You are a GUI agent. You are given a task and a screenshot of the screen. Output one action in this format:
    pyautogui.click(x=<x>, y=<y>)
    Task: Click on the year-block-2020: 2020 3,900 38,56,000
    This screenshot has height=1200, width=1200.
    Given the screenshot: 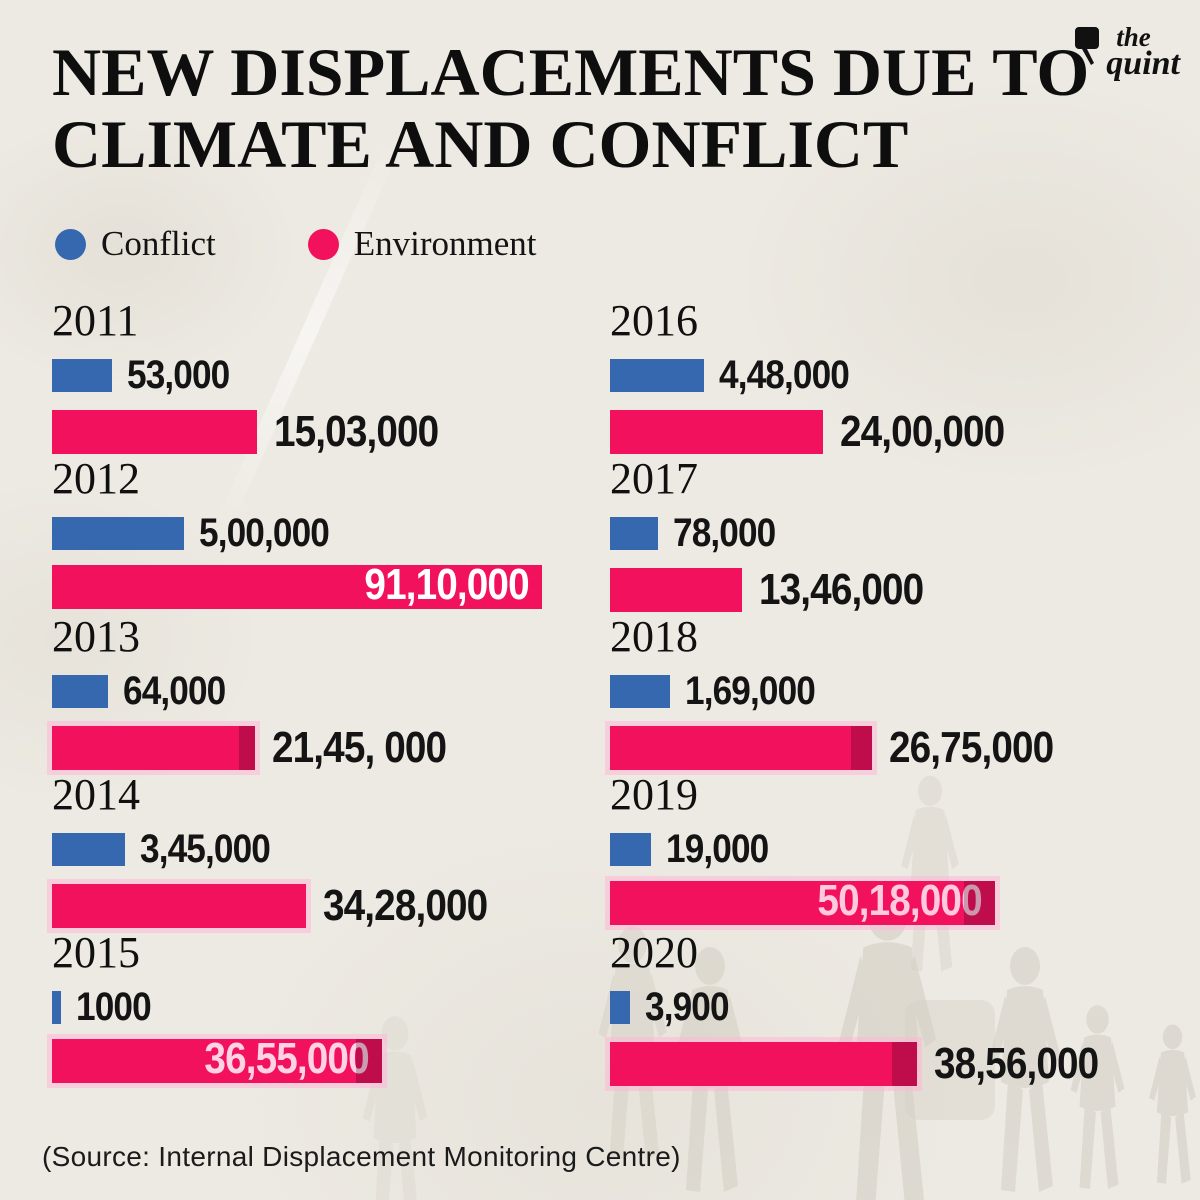 What is the action you would take?
    pyautogui.click(x=880, y=1009)
    